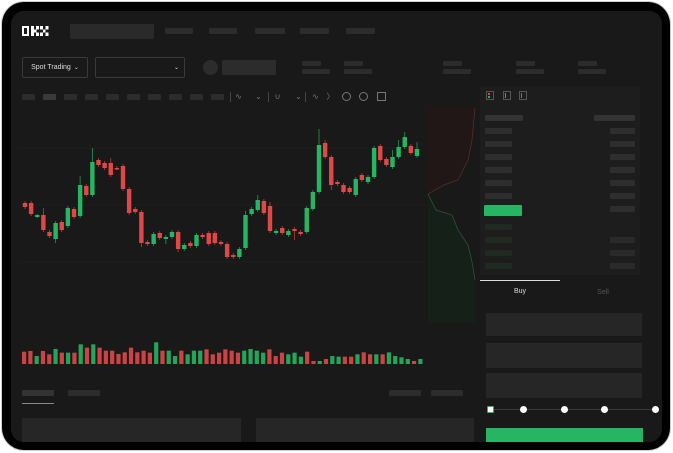 The width and height of the screenshot is (673, 453). Describe the element at coordinates (277, 96) in the screenshot. I see `timeframe-icon: ∪` at that location.